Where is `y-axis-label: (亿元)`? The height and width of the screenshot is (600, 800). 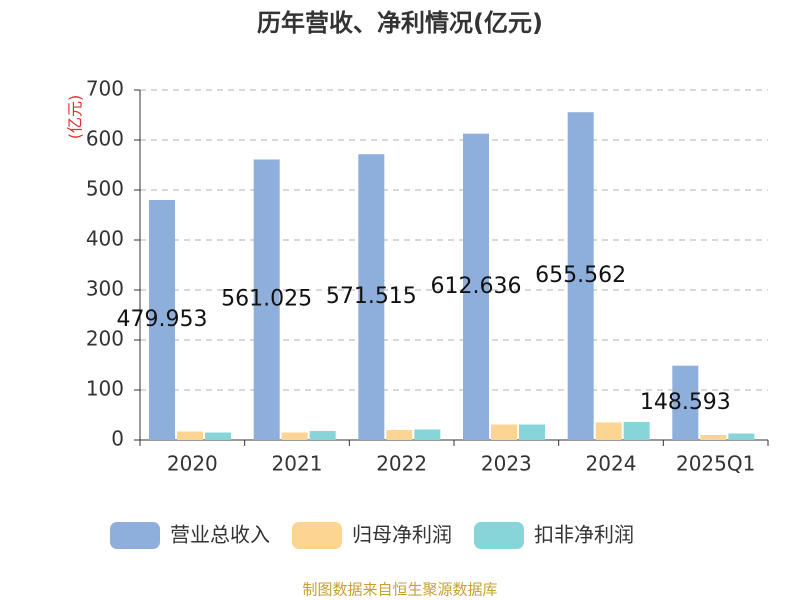 y-axis-label: (亿元) is located at coordinates (75, 117).